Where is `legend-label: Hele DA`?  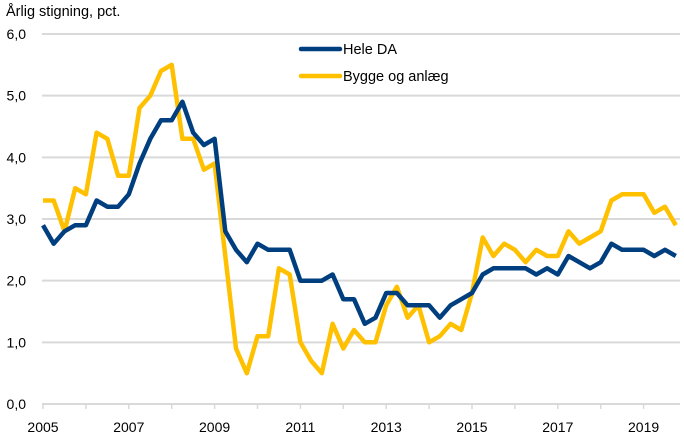
legend-label: Hele DA is located at coordinates (370, 50).